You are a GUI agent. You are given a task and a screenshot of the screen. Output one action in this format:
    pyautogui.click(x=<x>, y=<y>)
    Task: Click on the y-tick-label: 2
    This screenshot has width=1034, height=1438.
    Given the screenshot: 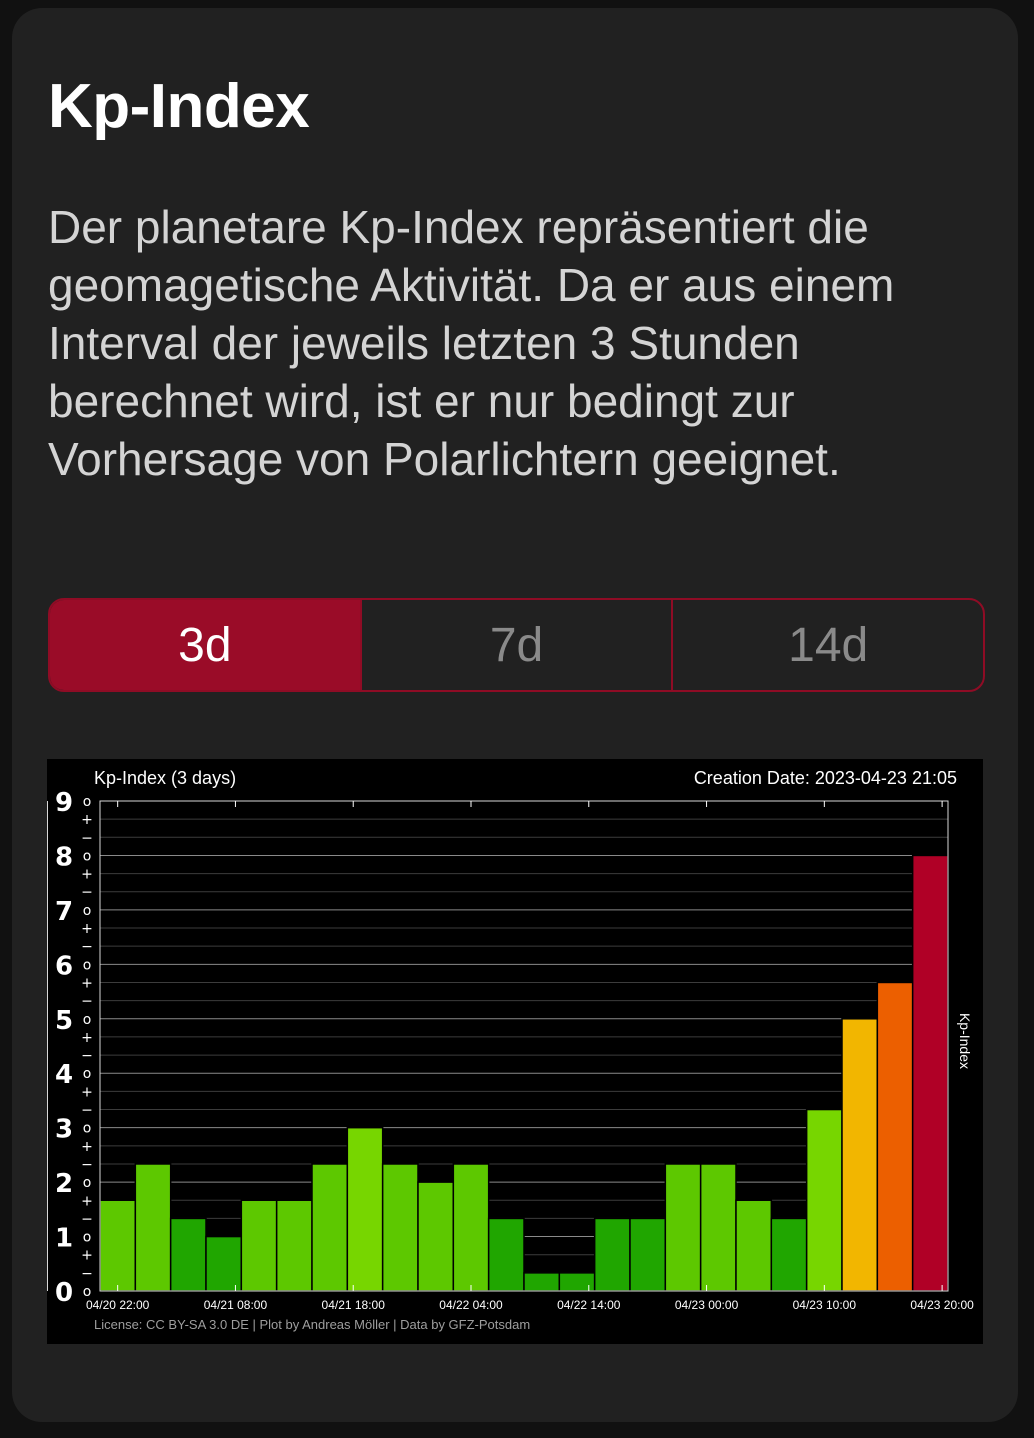 What is the action you would take?
    pyautogui.click(x=64, y=1184)
    